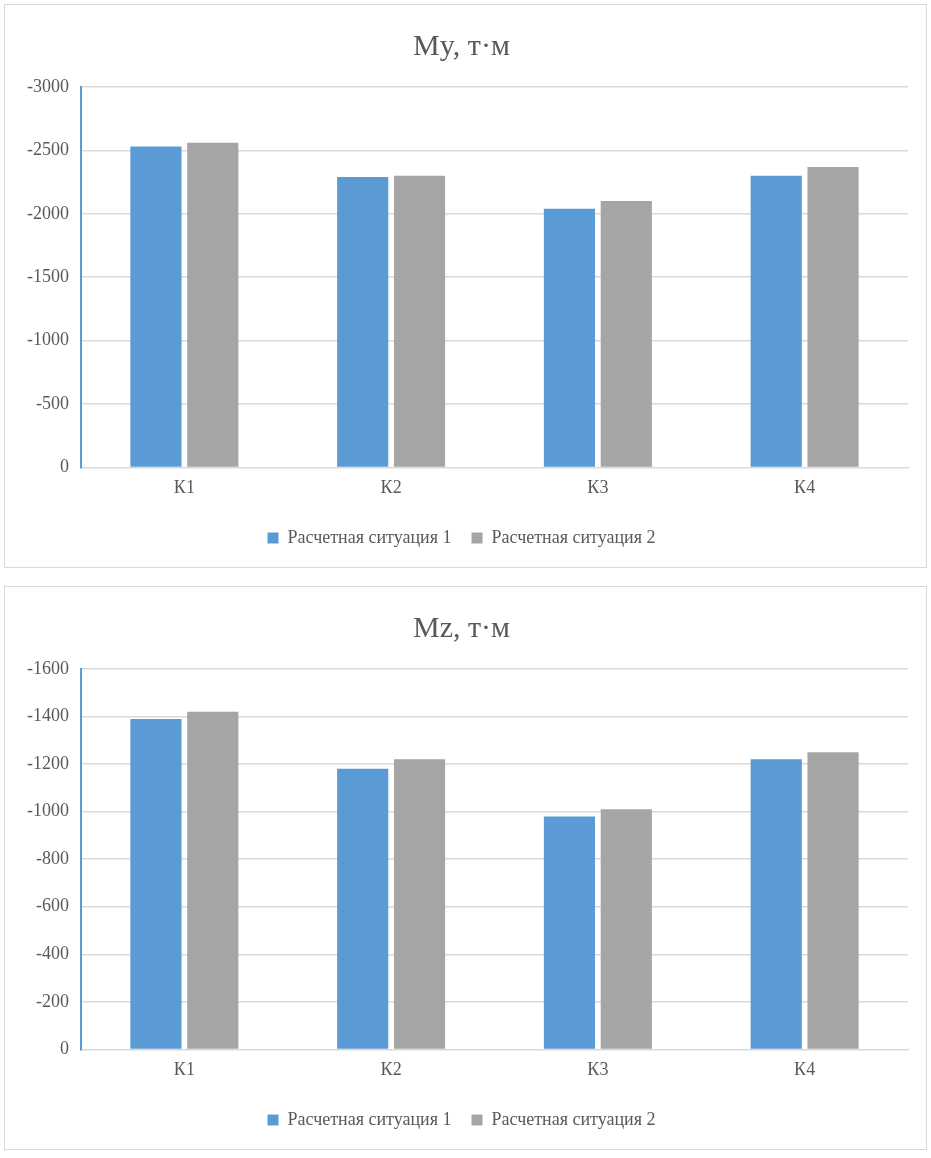  I want to click on y-tick-label: -500, so click(52, 402).